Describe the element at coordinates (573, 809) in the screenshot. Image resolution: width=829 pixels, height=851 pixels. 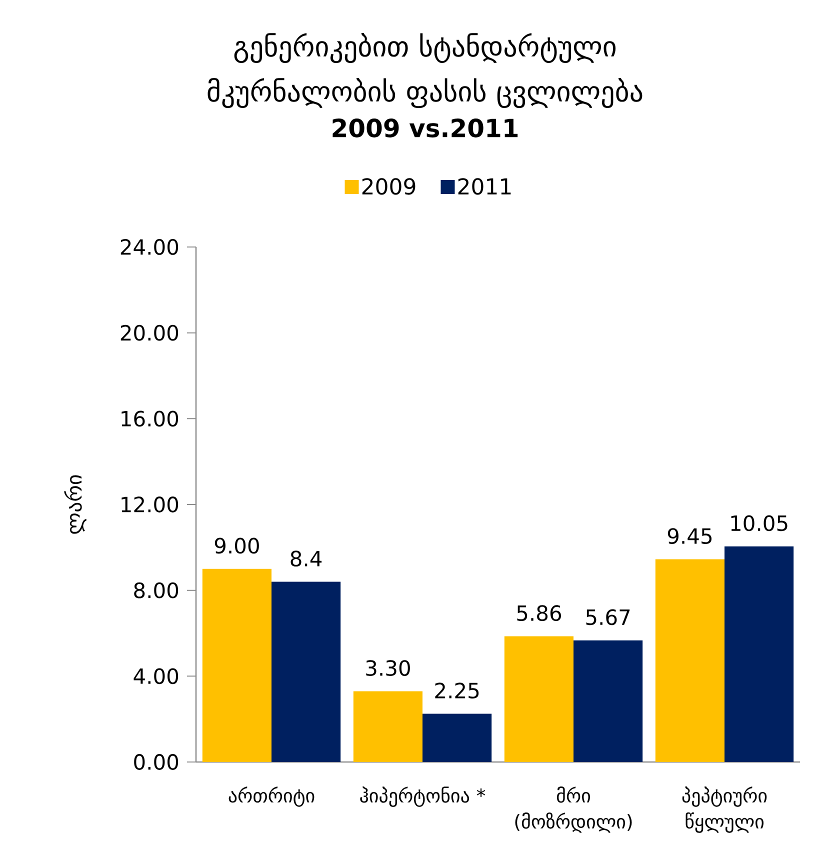
I see `x-tick-label: მრი (მოზრდილი)` at that location.